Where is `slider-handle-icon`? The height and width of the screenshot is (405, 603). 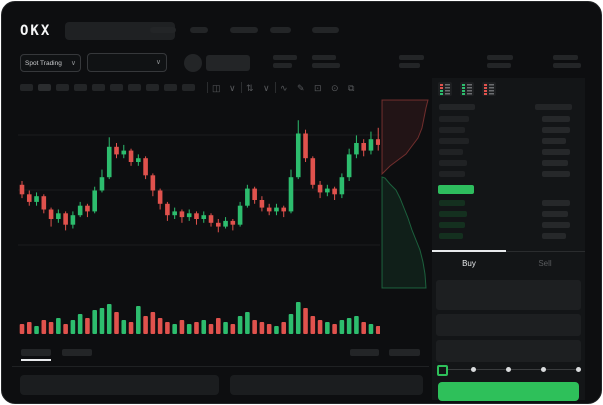 slider-handle-icon is located at coordinates (442, 370).